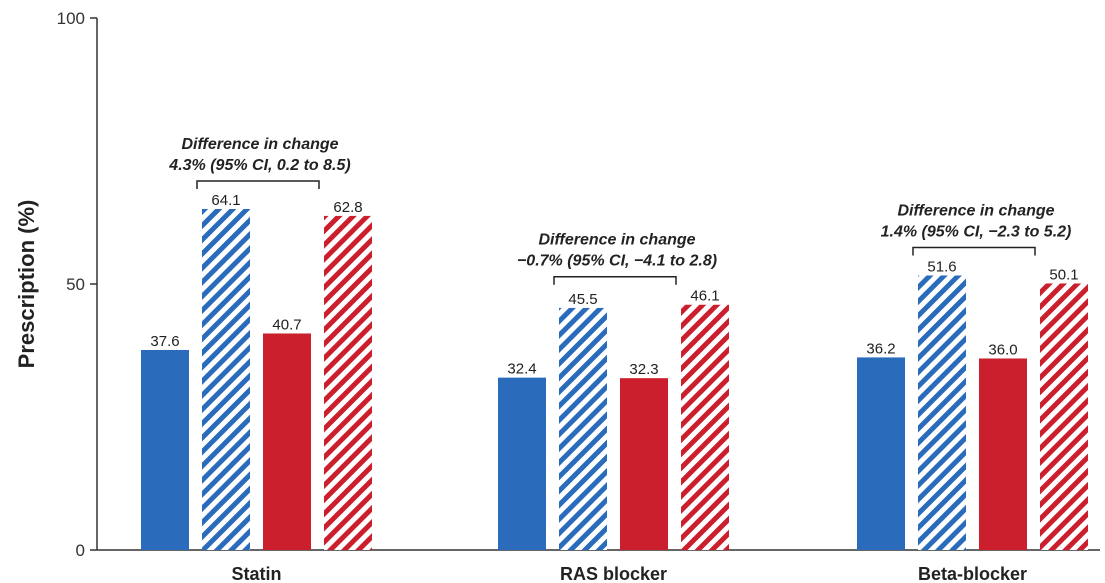  Describe the element at coordinates (941, 266) in the screenshot. I see `bar-value-label: 51.6` at that location.